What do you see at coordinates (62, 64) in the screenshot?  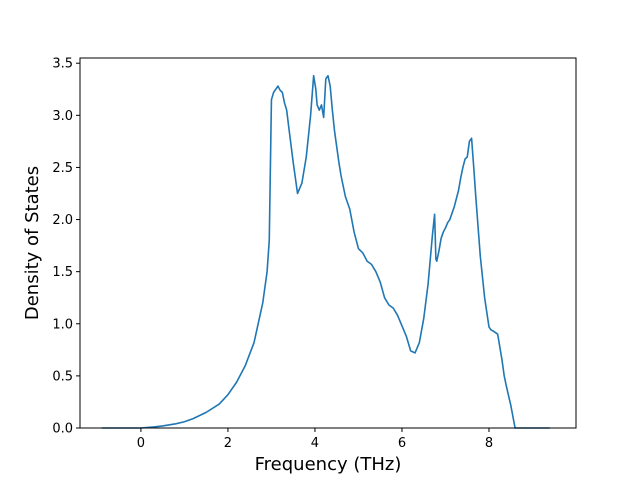 I see `y-tick-label: 3.5` at bounding box center [62, 64].